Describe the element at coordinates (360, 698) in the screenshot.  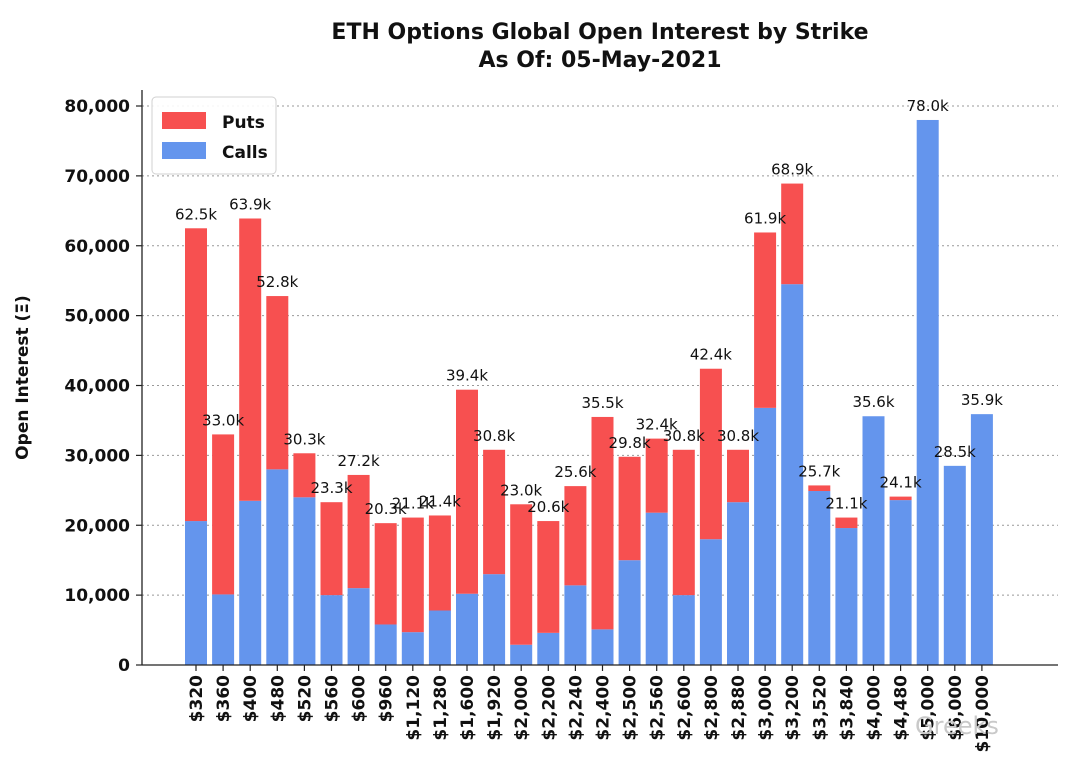
I see `x-tick-label: $600` at that location.